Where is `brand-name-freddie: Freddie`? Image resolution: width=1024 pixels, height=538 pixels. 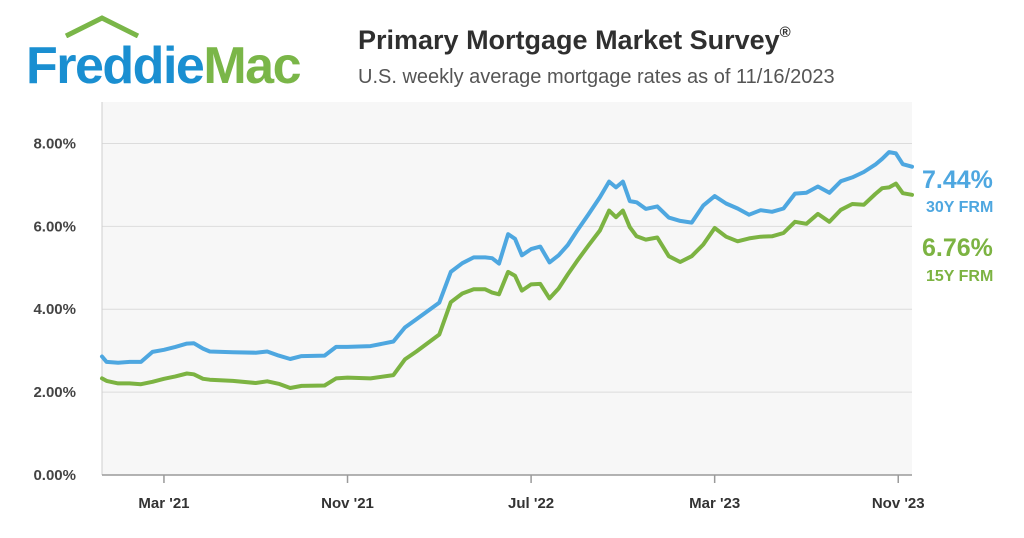
brand-name-freddie: Freddie is located at coordinates (115, 66).